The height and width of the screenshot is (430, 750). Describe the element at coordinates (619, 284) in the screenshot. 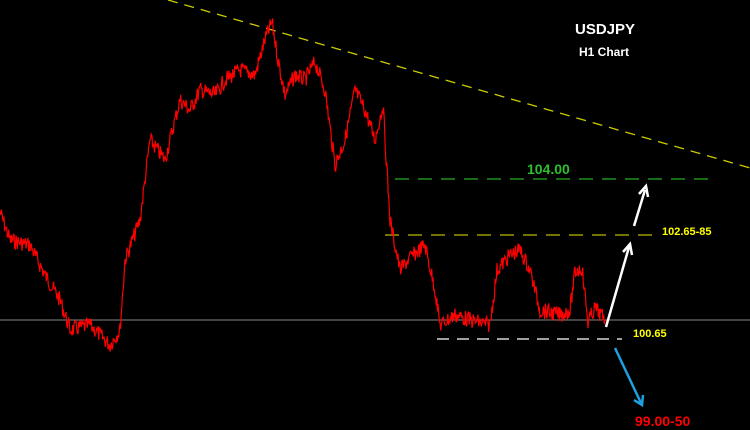

I see `arrow-up-long` at that location.